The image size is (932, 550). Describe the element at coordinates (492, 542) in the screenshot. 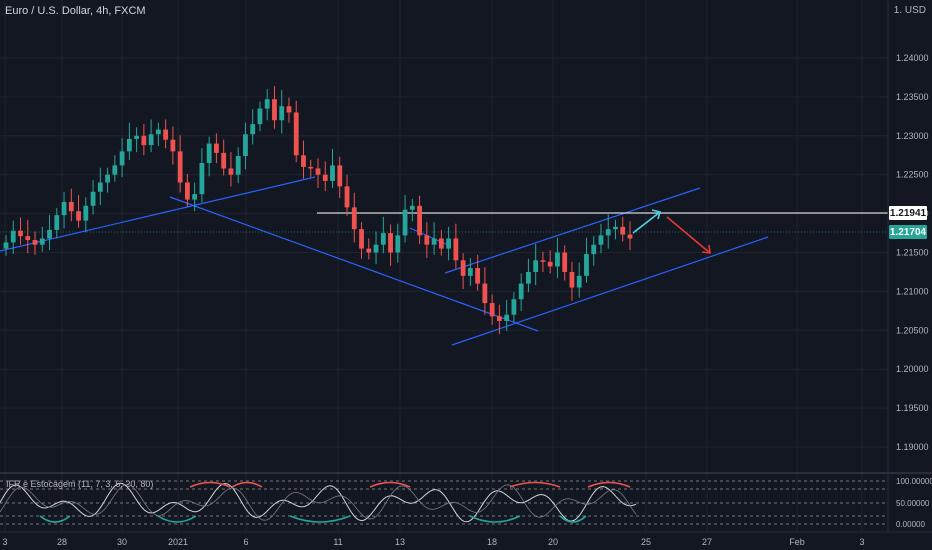

I see `time-label: 18` at that location.